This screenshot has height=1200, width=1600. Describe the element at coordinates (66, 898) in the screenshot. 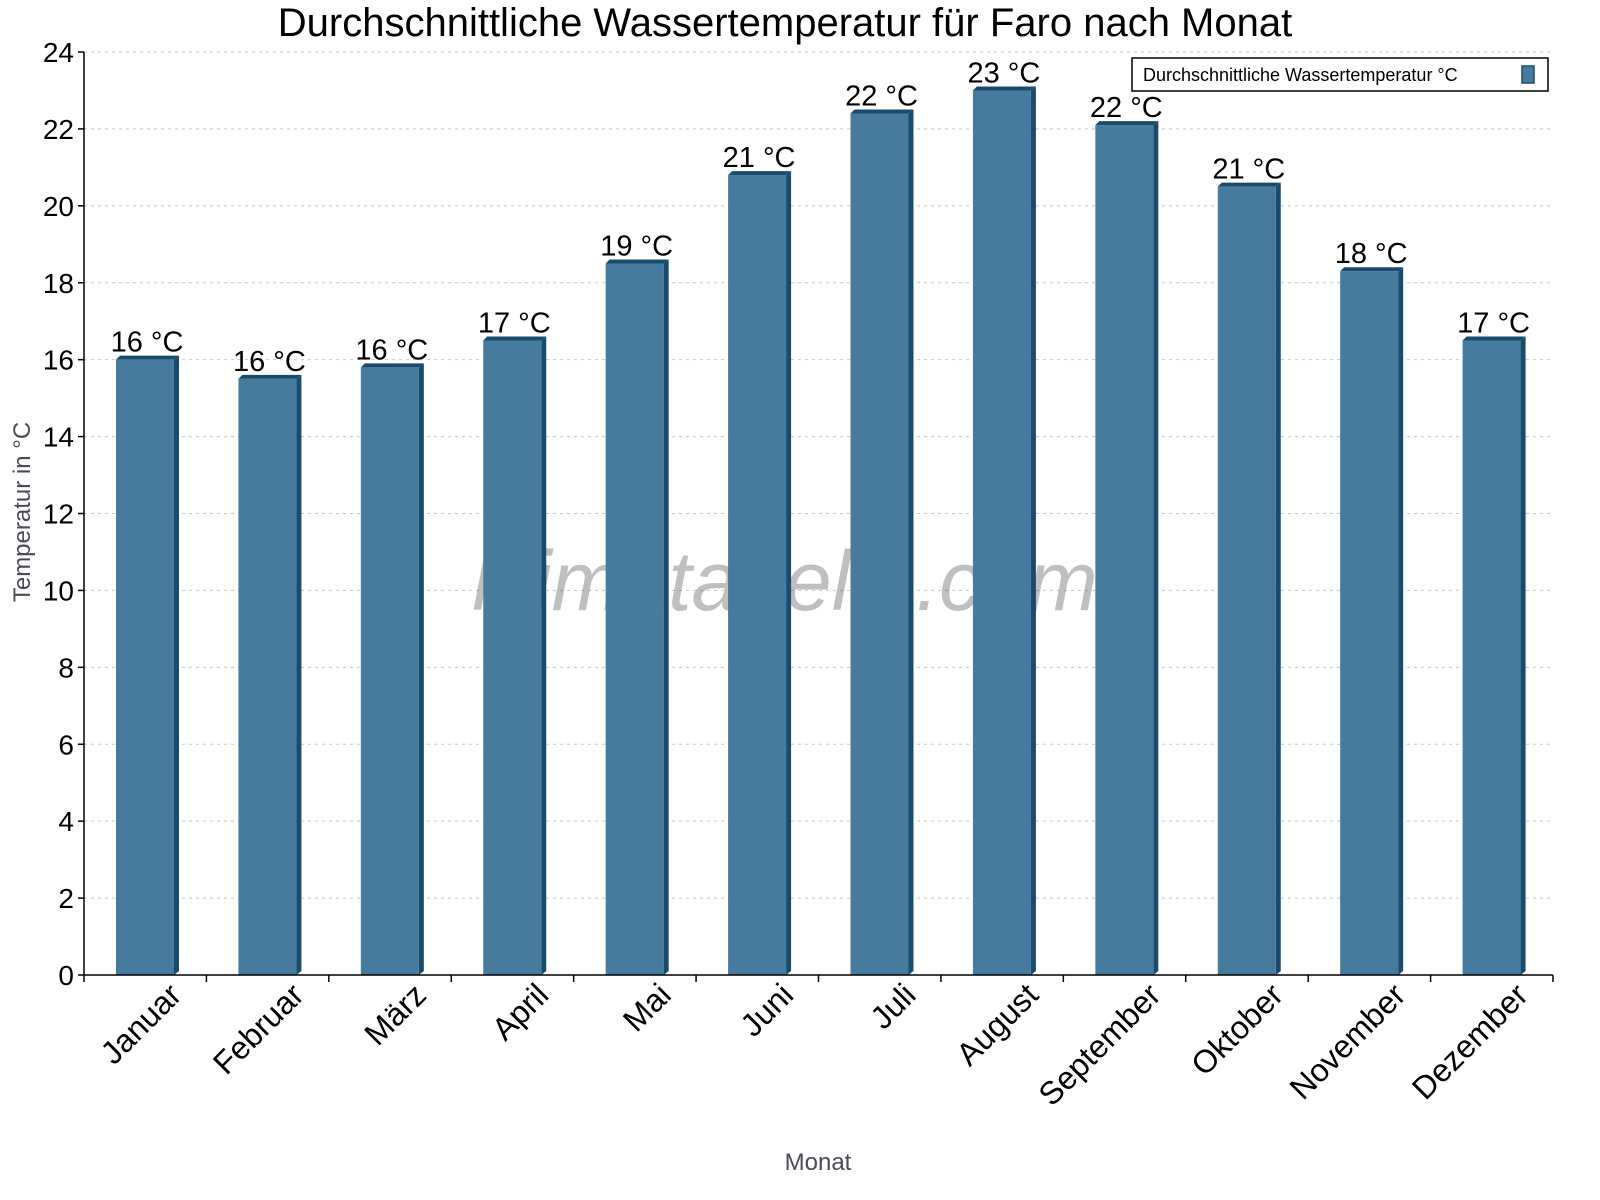

I see `y-tick-label: 2` at that location.